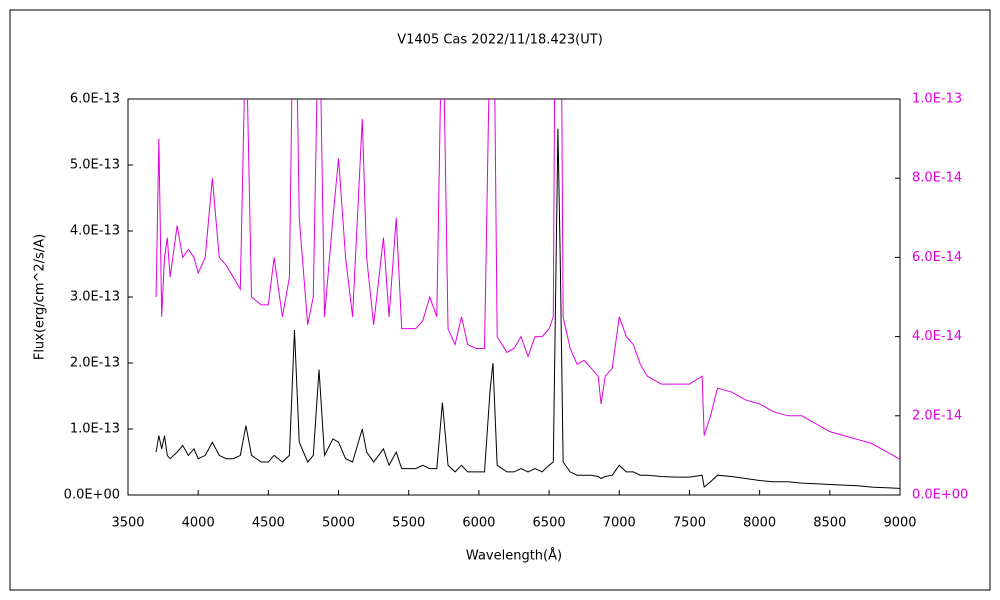 The image size is (1000, 600). I want to click on y-tick-label: 1.0E-13, so click(95, 429).